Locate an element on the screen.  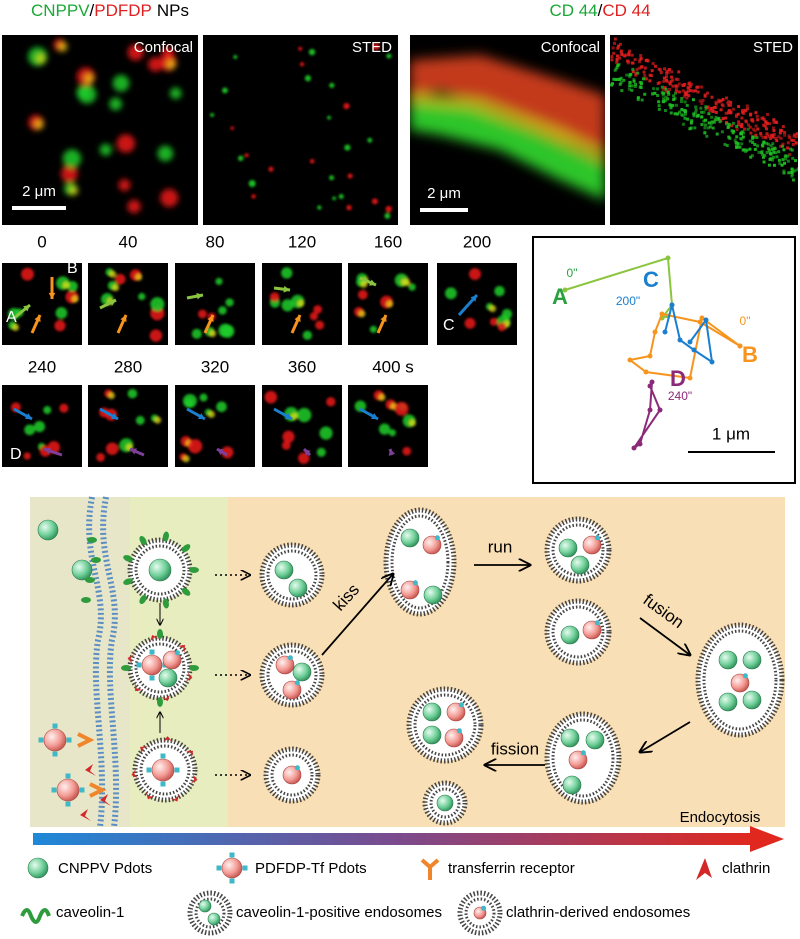
legend-label: clathrin-derived endosomes is located at coordinates (598, 912).